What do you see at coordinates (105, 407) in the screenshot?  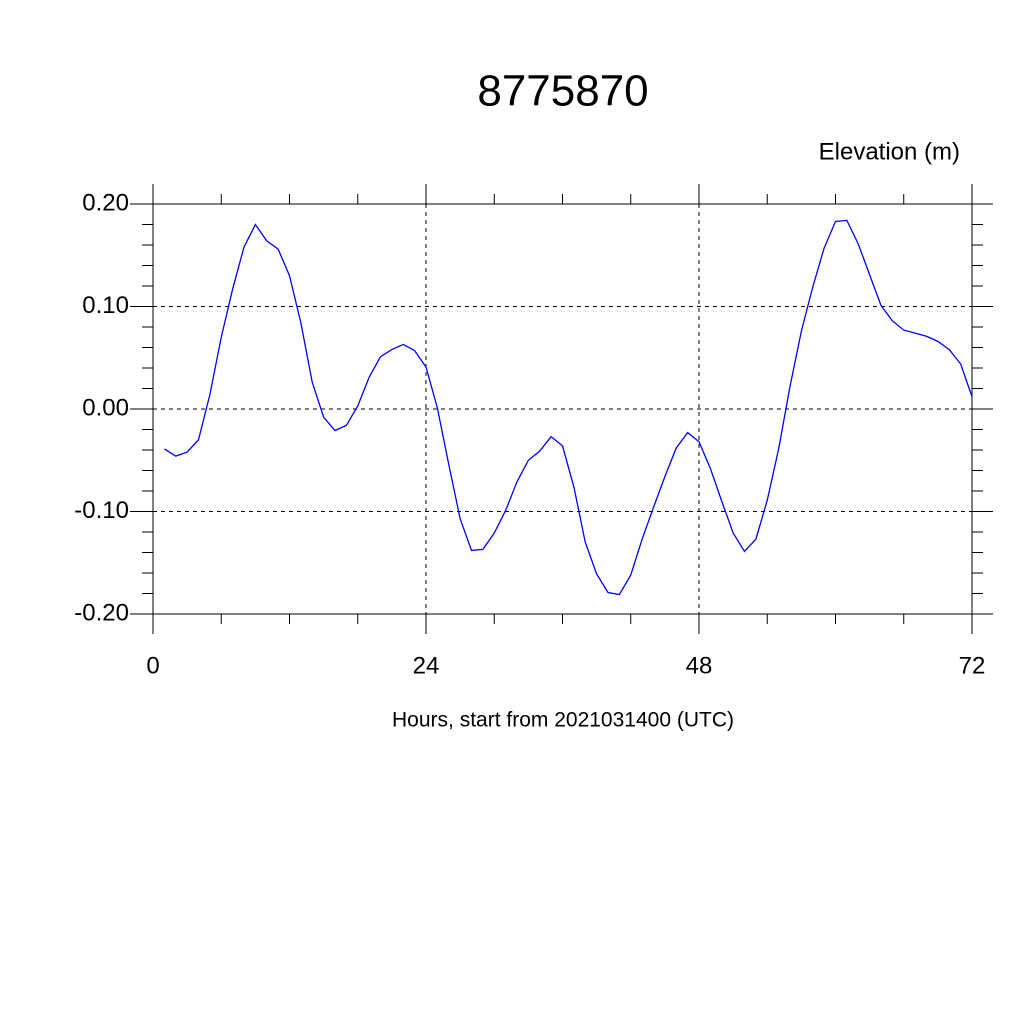 I see `y-tick-label: 0.00` at bounding box center [105, 407].